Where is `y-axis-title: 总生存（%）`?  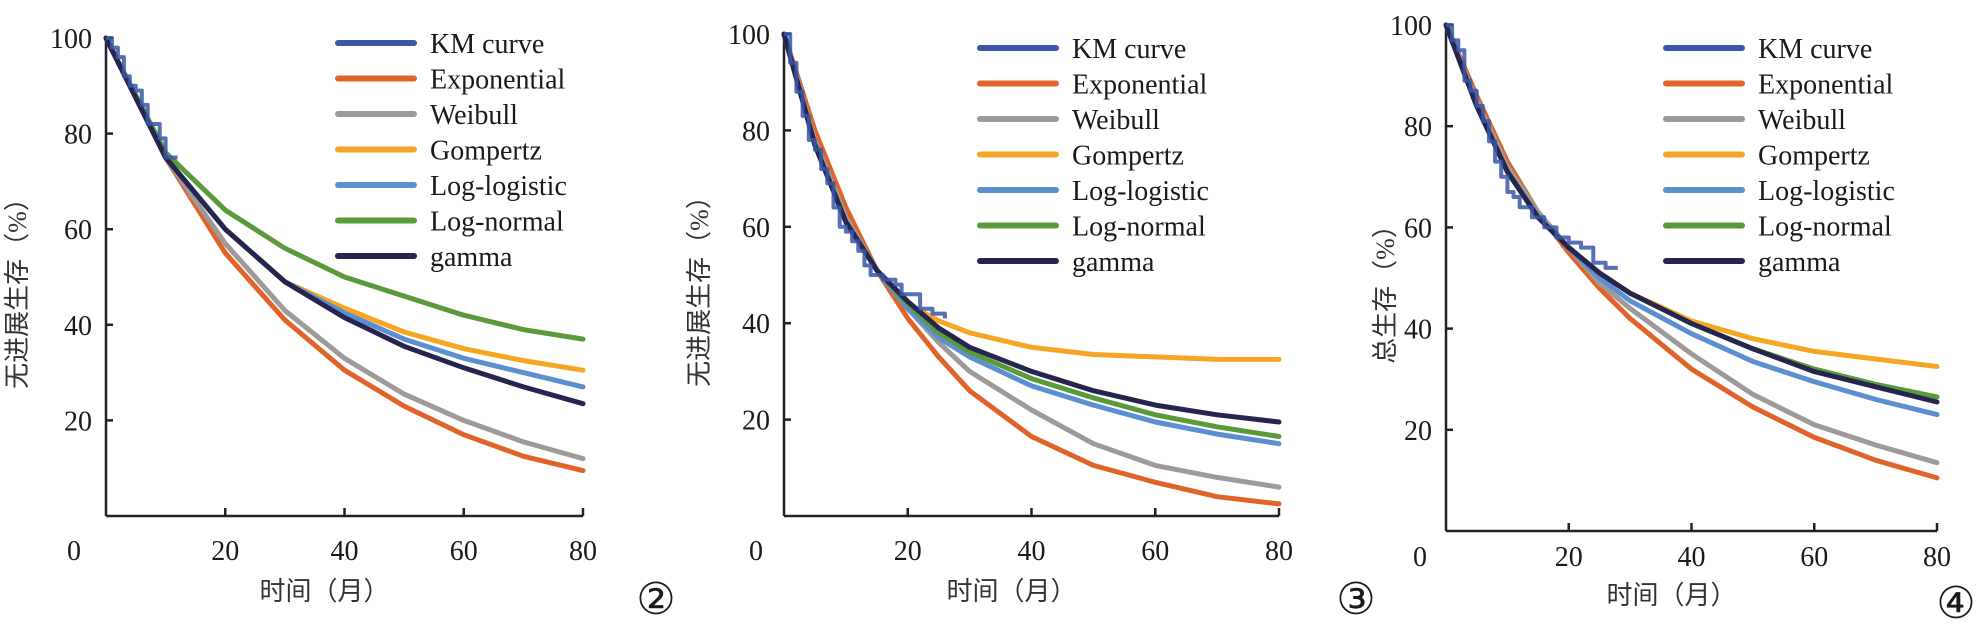
y-axis-title: 总生存（%） is located at coordinates (1385, 288).